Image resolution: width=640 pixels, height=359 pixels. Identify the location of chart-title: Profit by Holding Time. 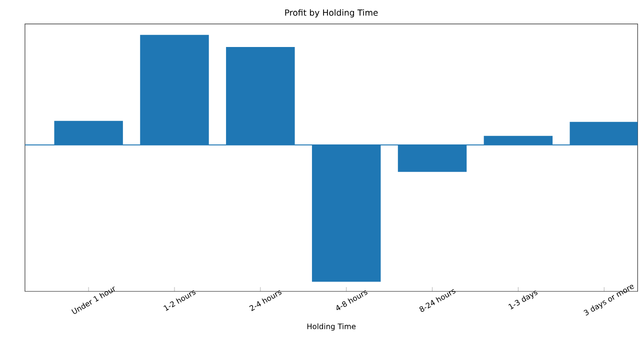
(331, 13).